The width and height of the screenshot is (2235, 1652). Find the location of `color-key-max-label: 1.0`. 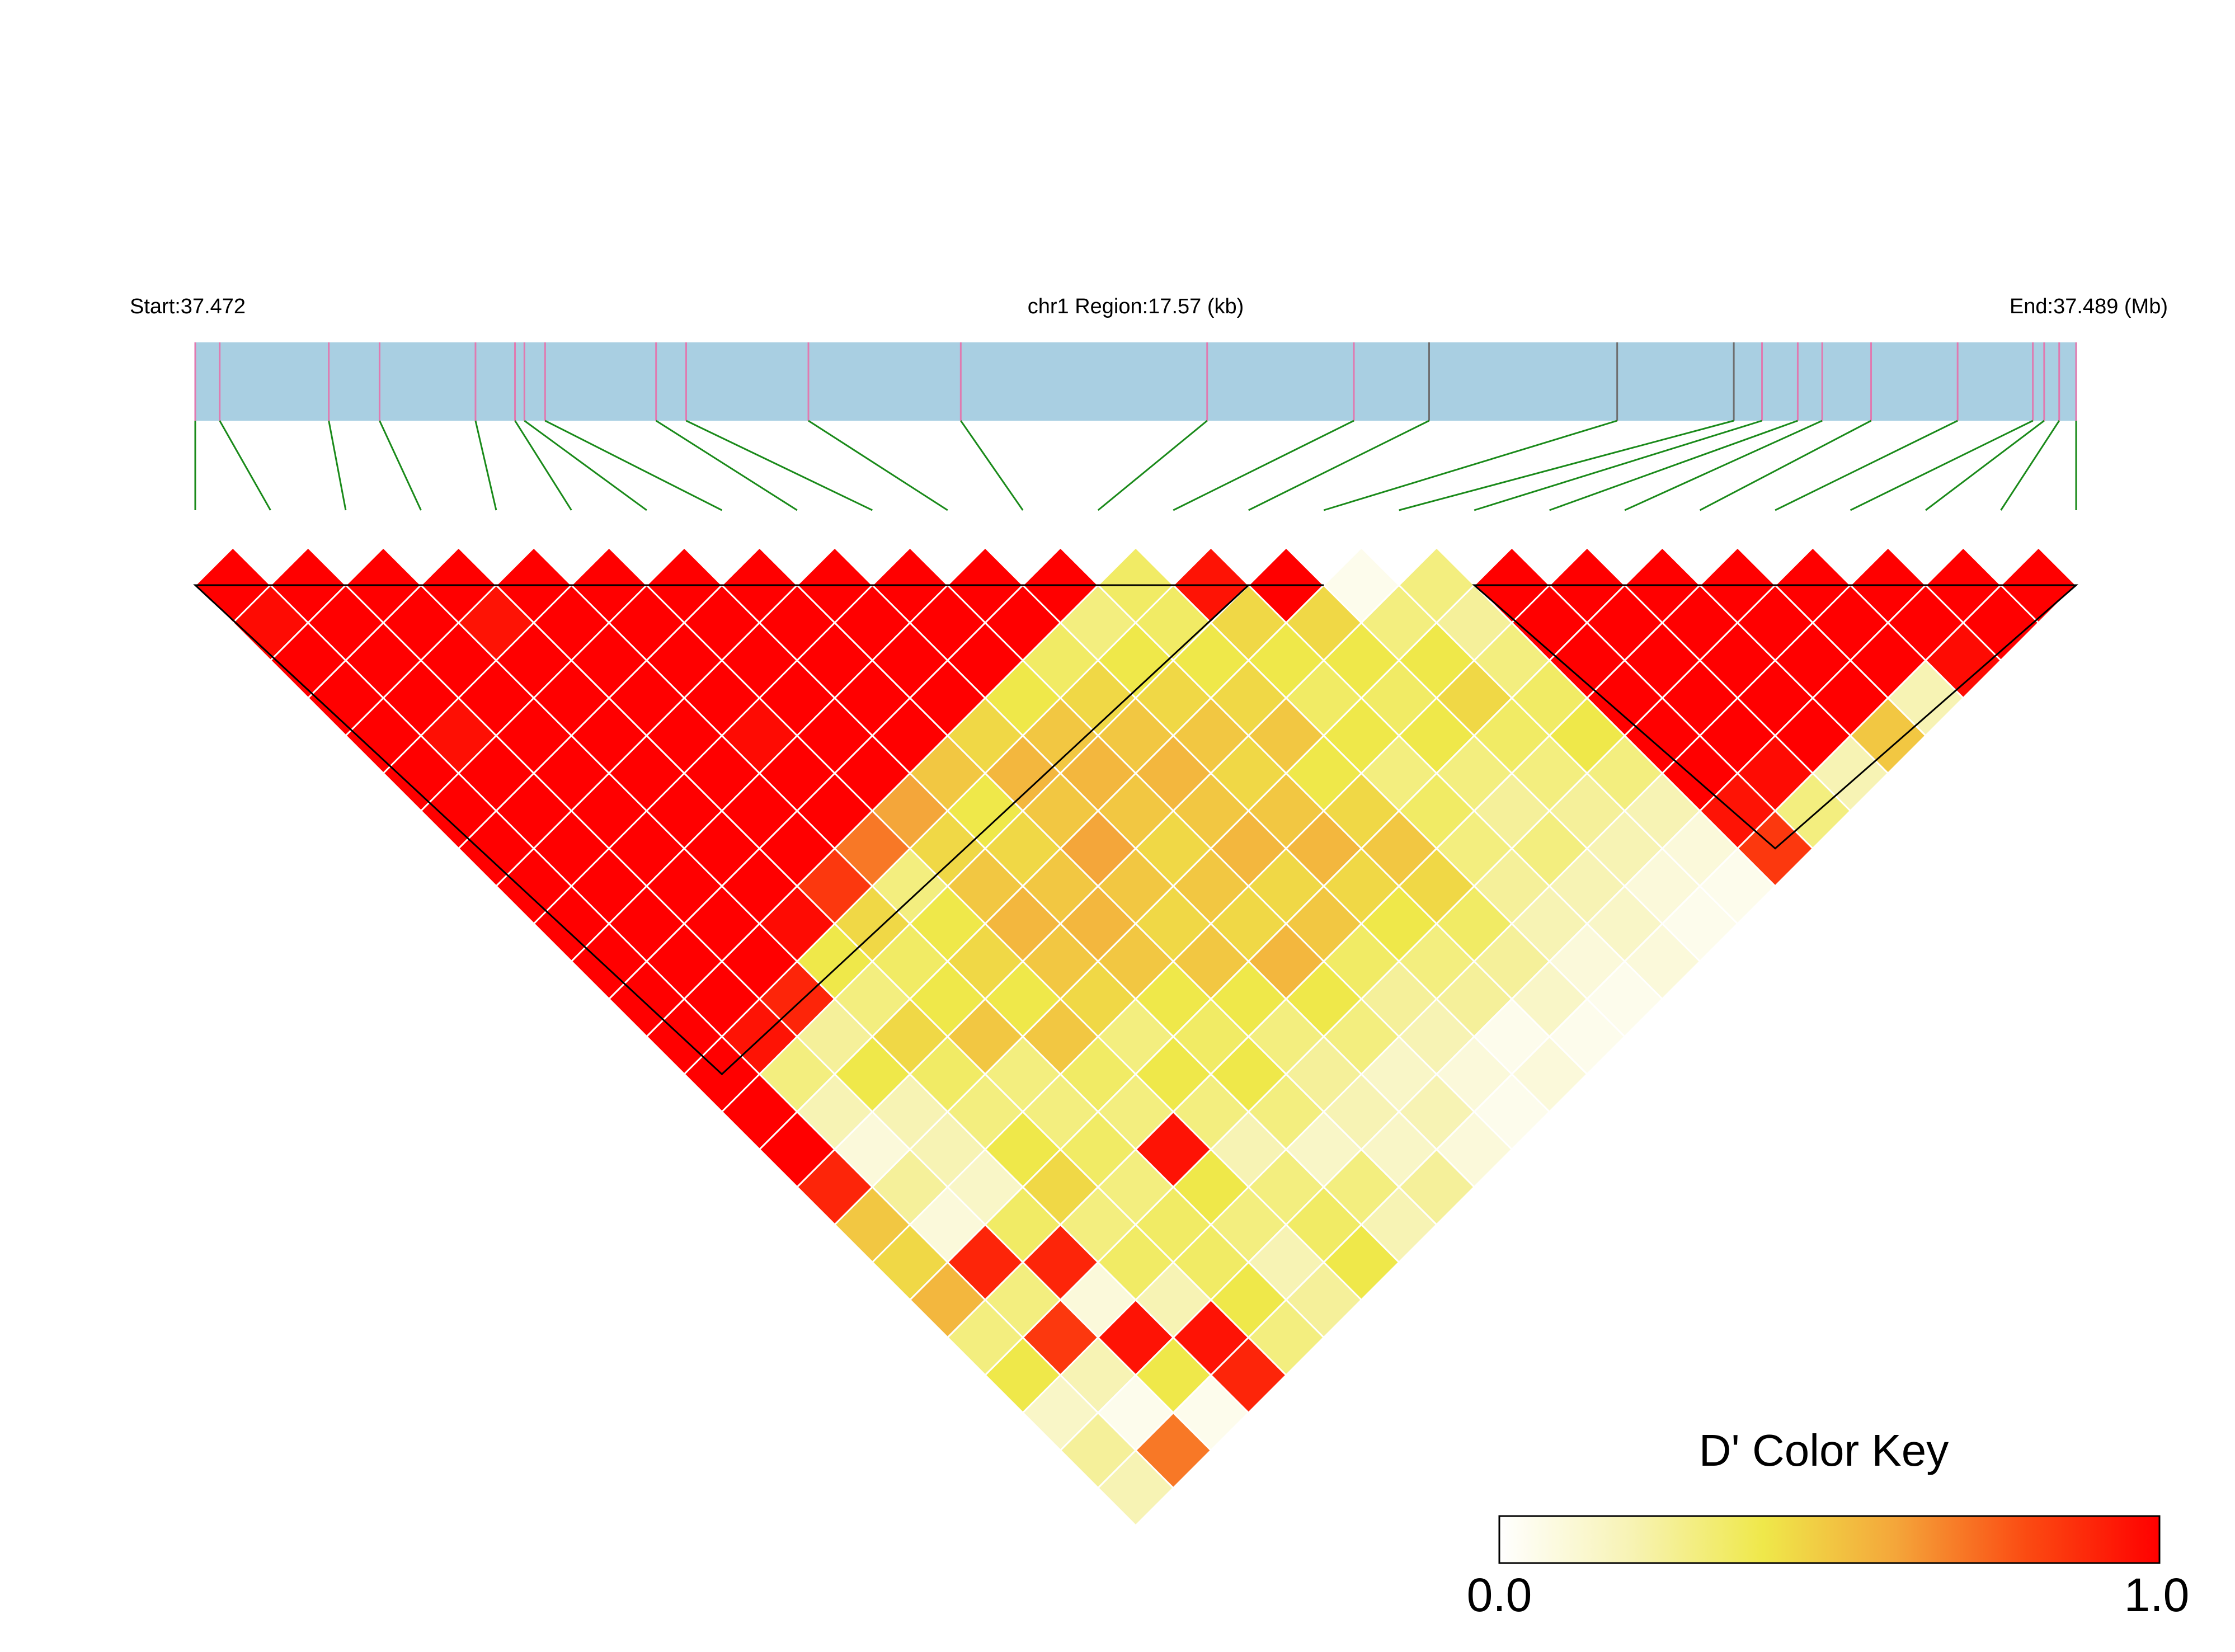

color-key-max-label: 1.0 is located at coordinates (2157, 1595).